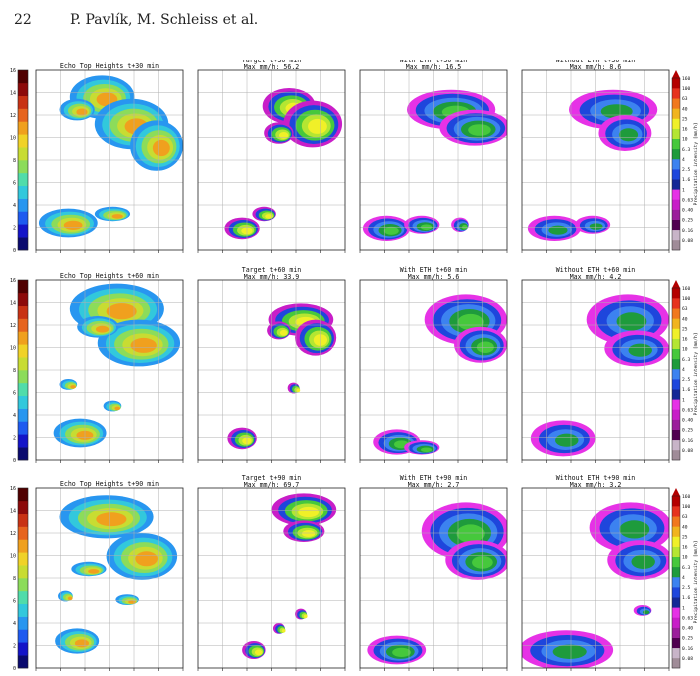 This screenshot has height=676, width=700. I want to click on precip-tick-label: 0.16, so click(687, 231).